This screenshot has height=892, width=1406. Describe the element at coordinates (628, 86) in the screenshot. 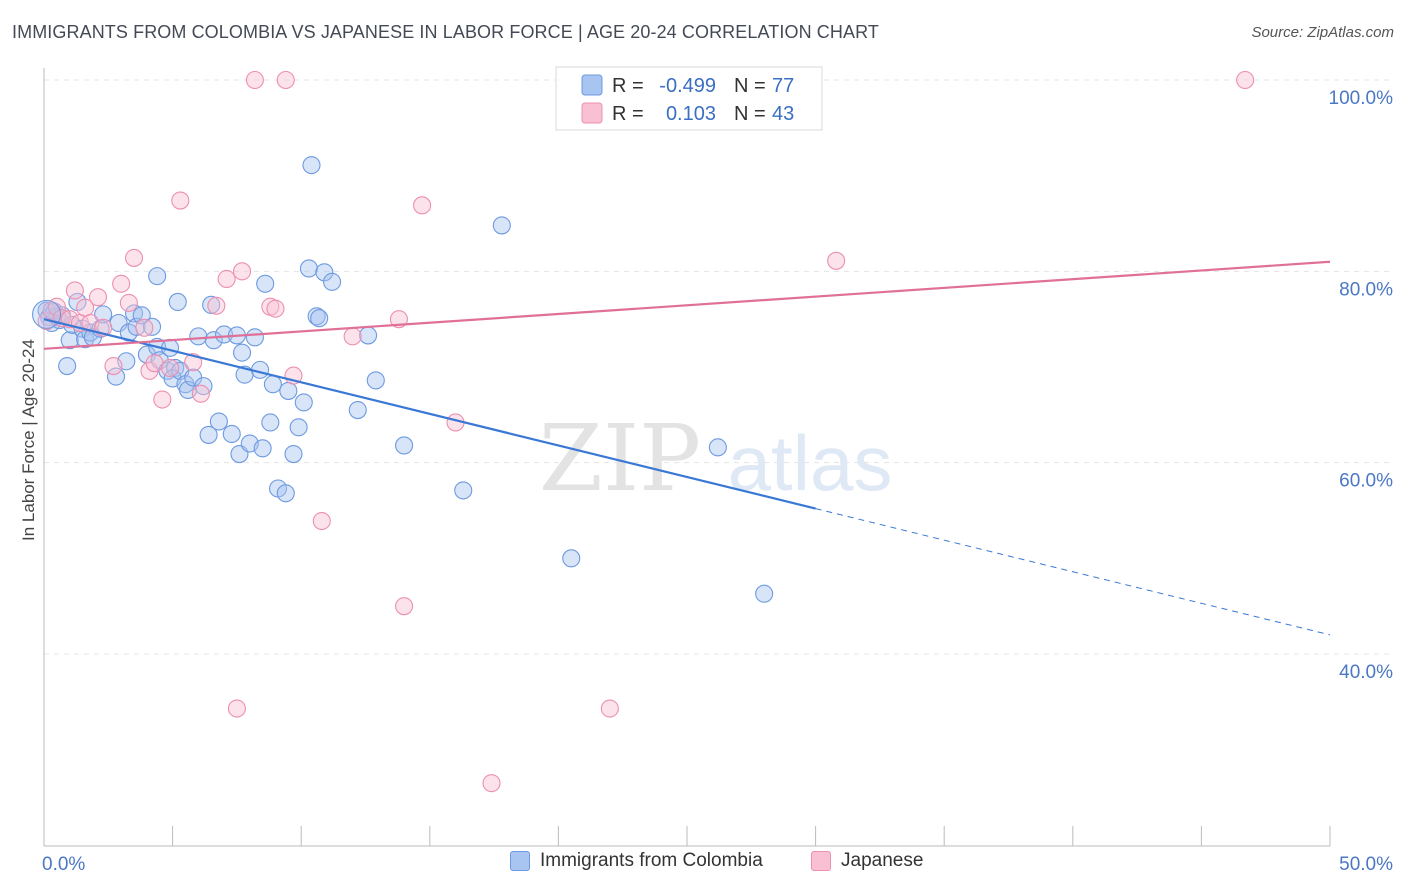

I see `stats-r-label-0: R =` at that location.